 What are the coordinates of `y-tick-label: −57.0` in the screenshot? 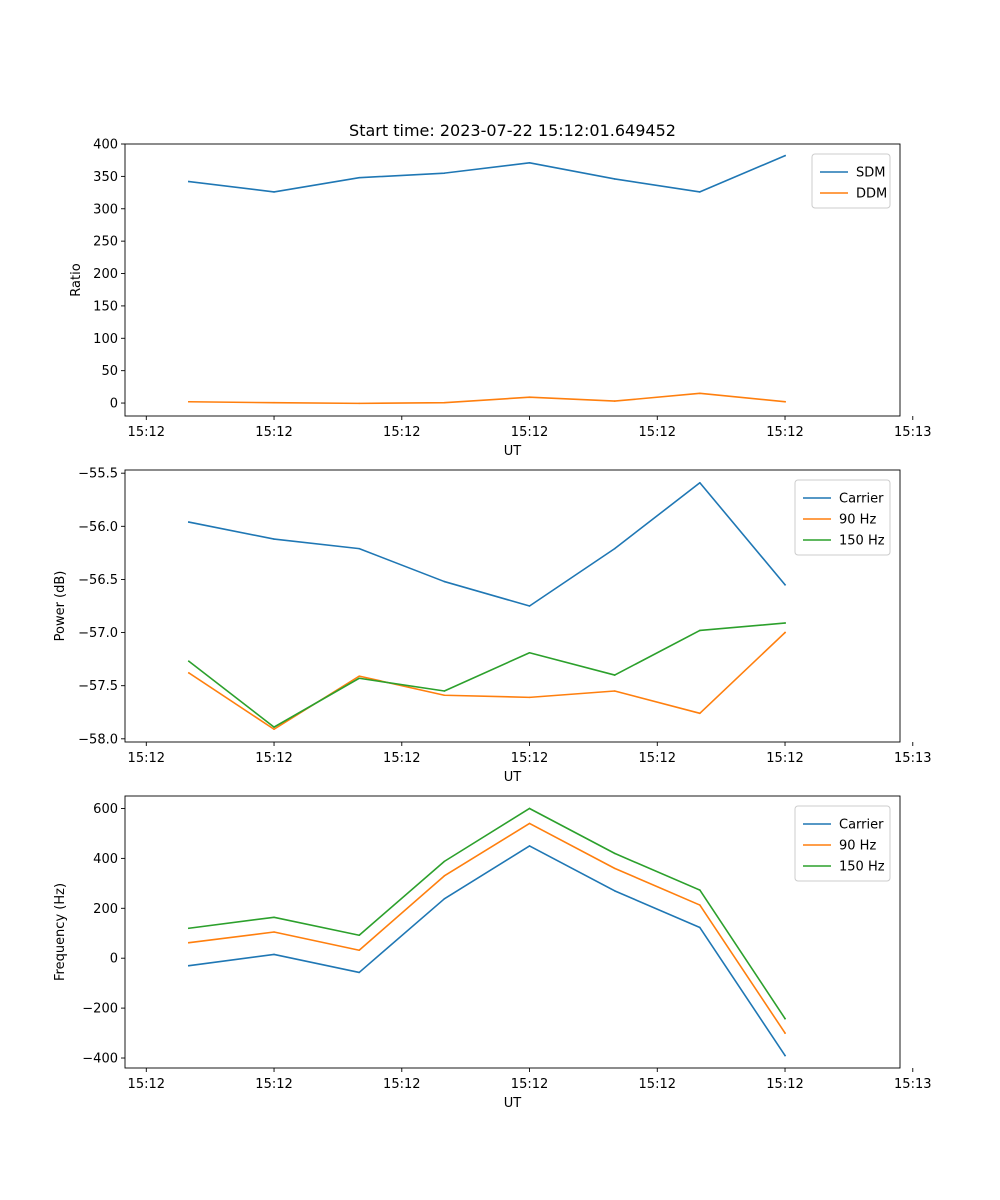 It's located at (98, 633).